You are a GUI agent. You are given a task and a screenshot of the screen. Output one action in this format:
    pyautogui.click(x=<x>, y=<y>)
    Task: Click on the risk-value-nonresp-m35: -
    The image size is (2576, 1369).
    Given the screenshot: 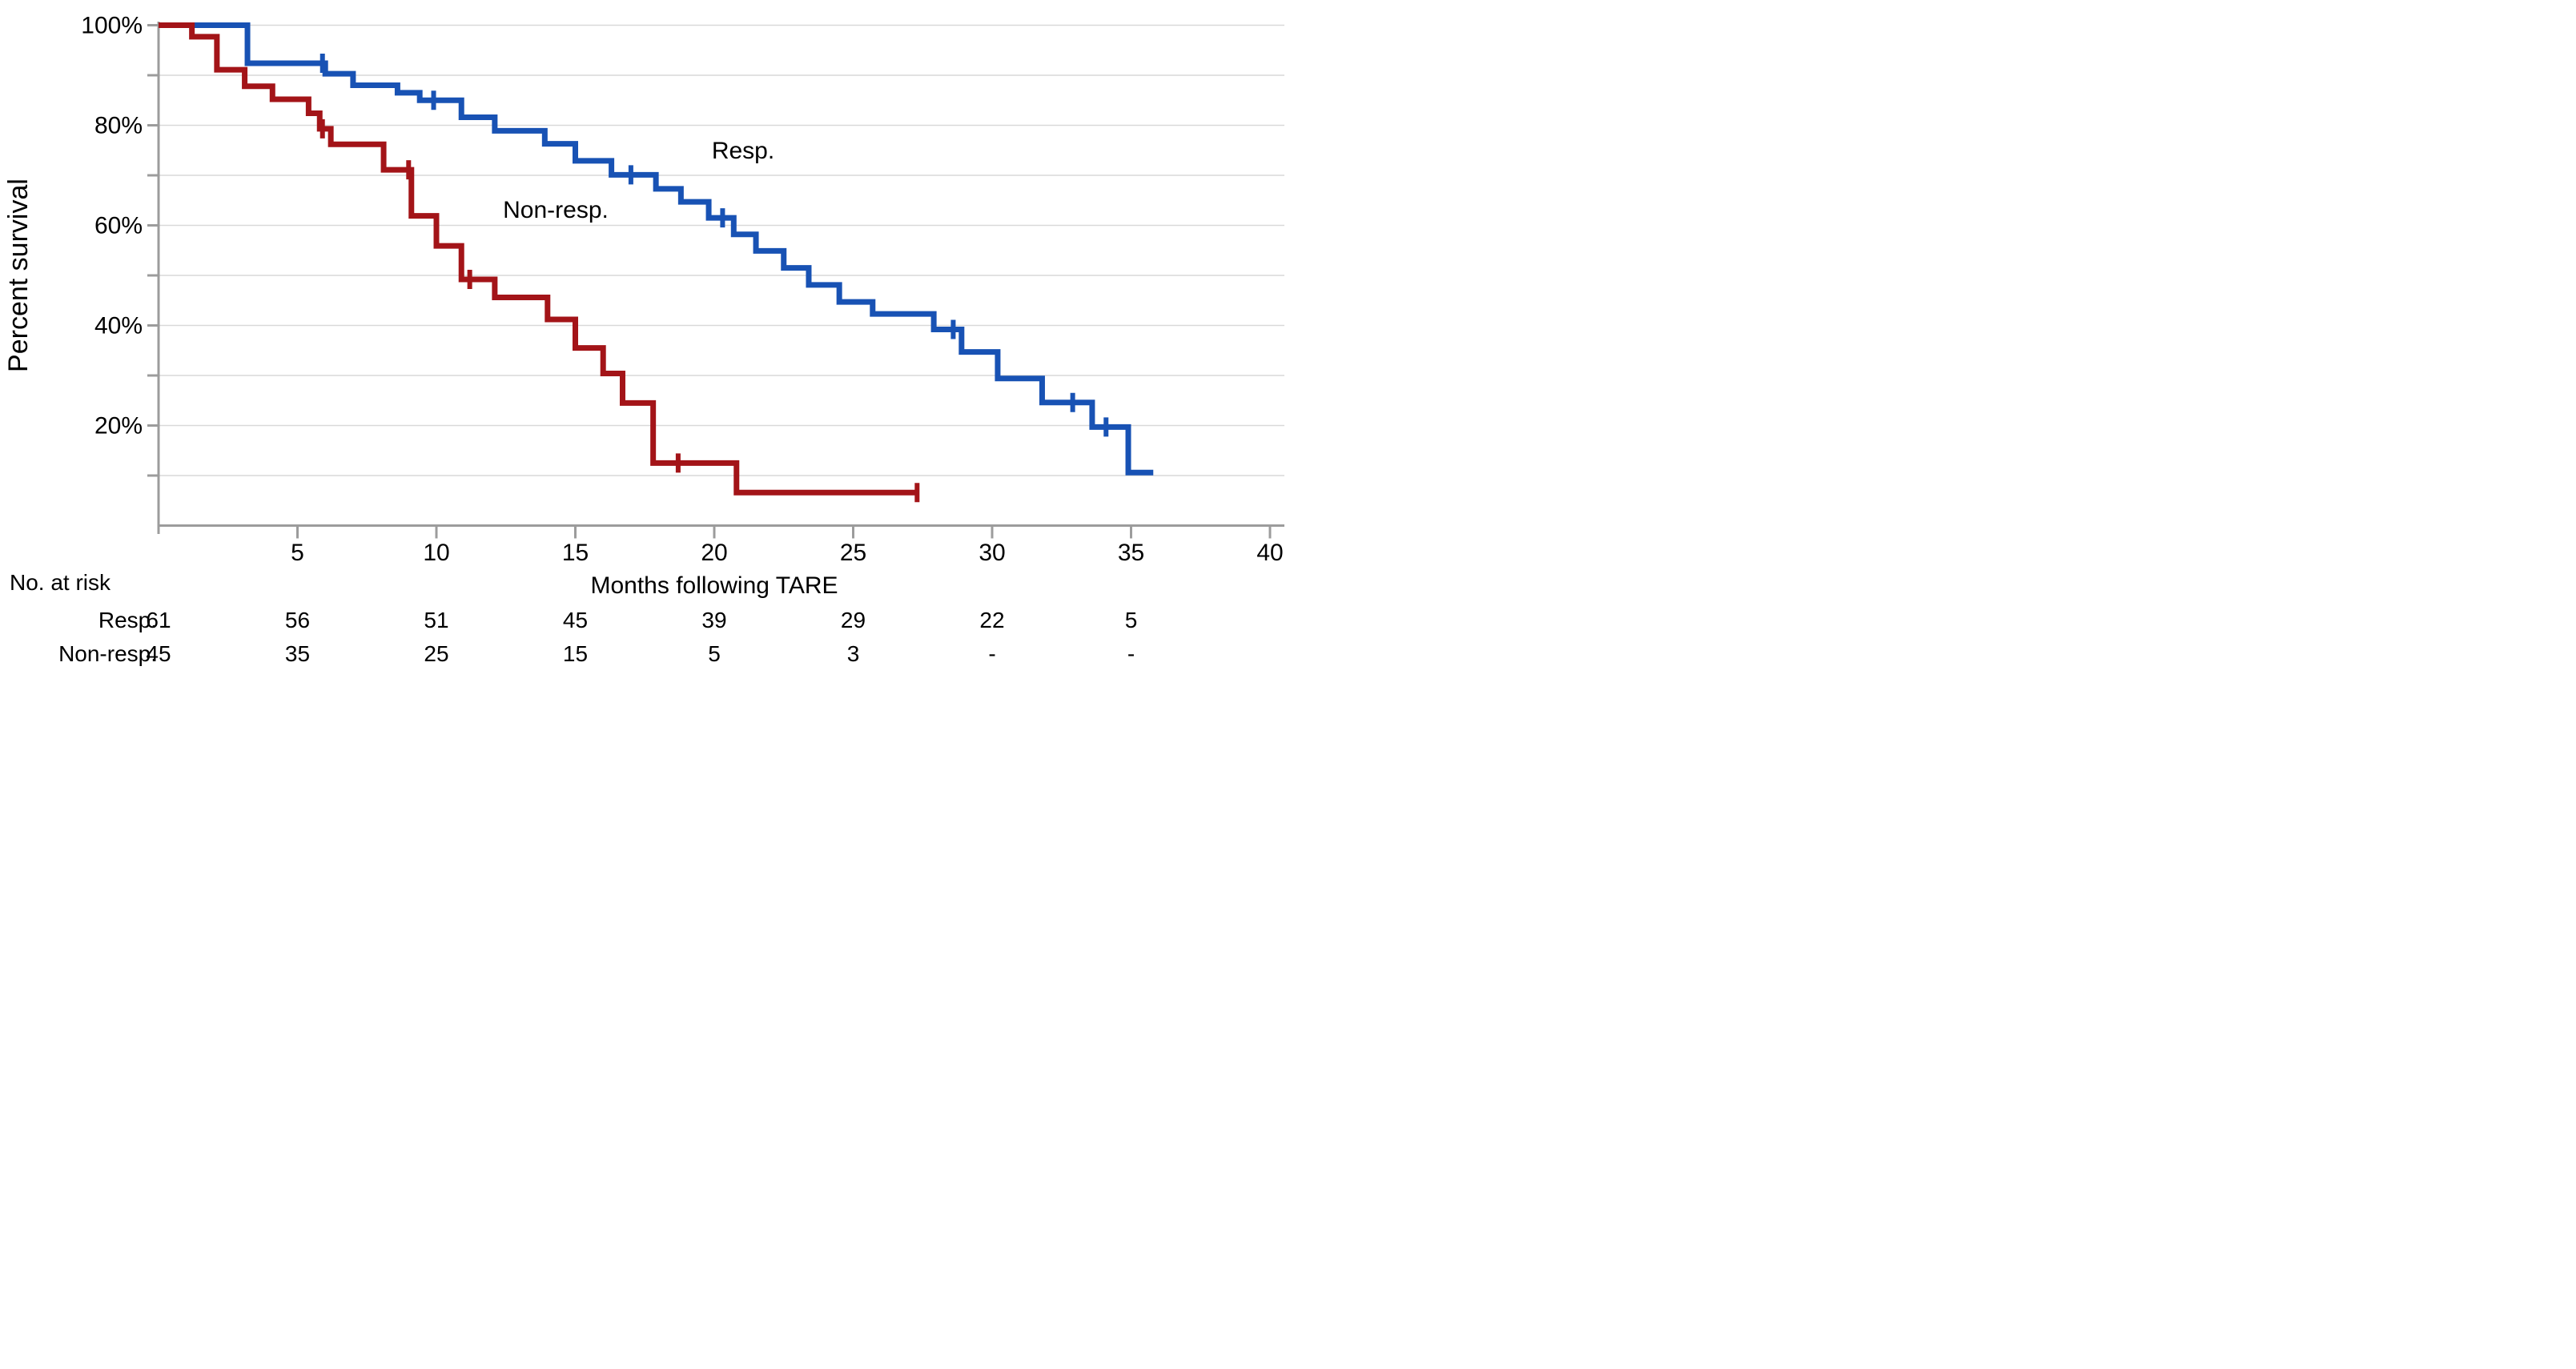 What is the action you would take?
    pyautogui.click(x=1131, y=653)
    